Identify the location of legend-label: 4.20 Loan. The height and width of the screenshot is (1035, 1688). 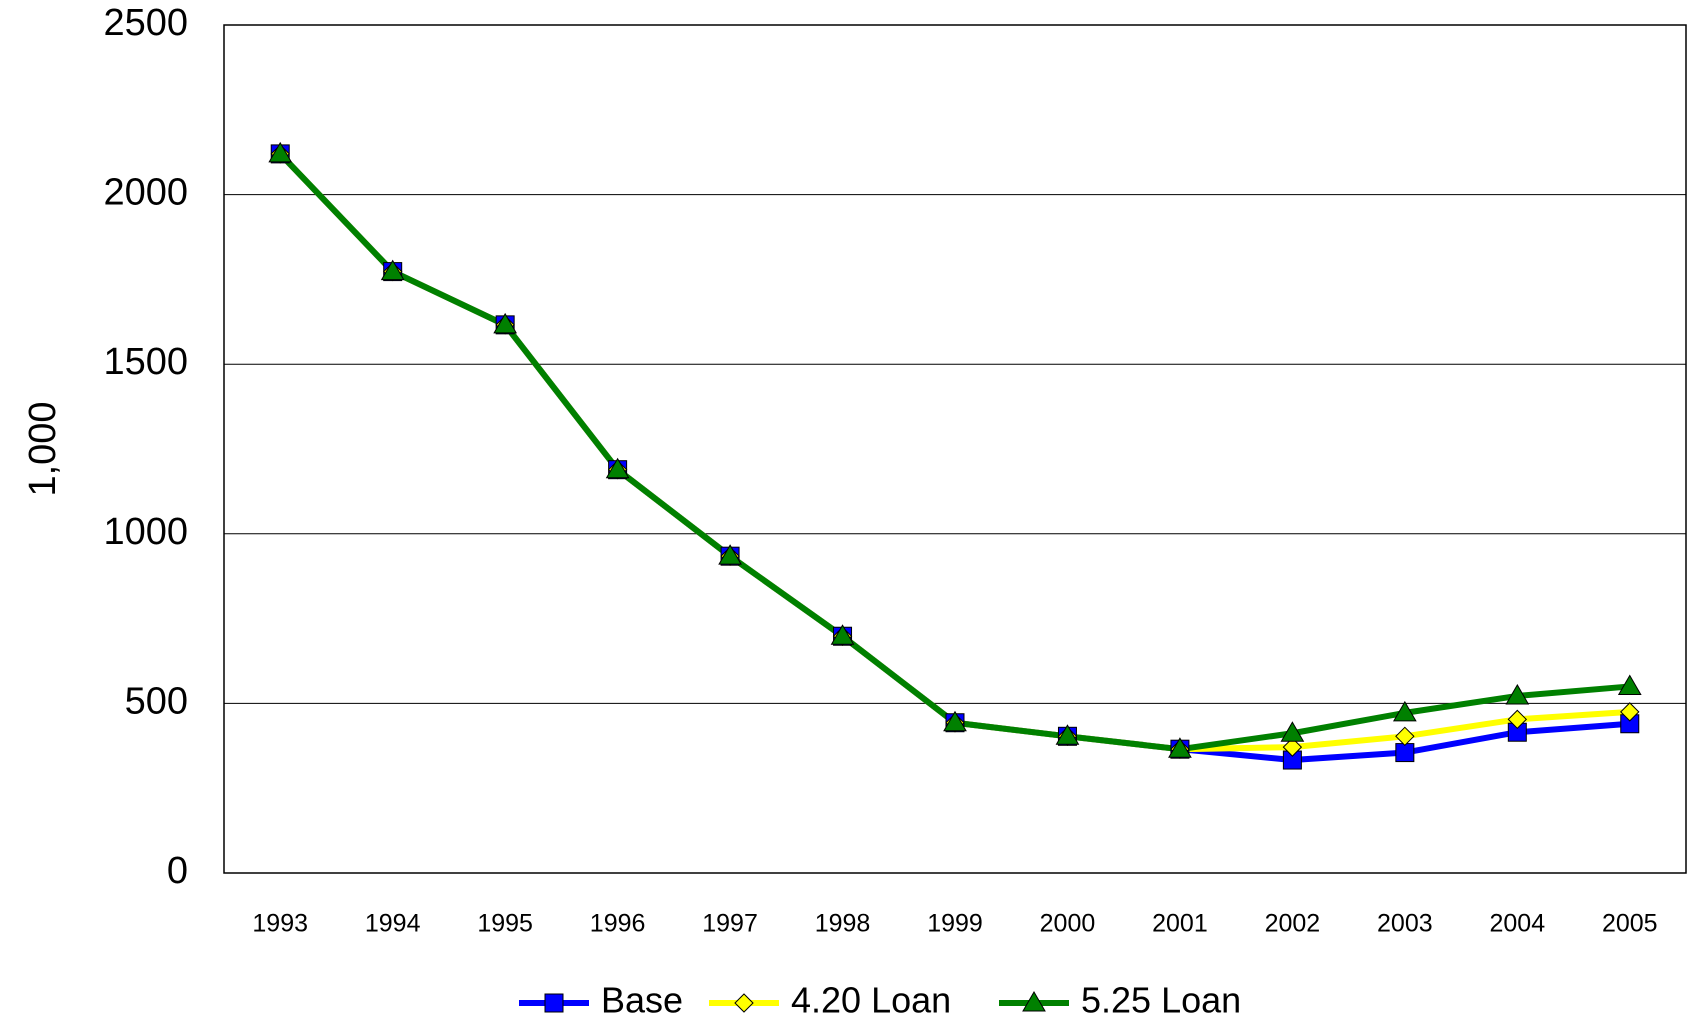
(871, 1000).